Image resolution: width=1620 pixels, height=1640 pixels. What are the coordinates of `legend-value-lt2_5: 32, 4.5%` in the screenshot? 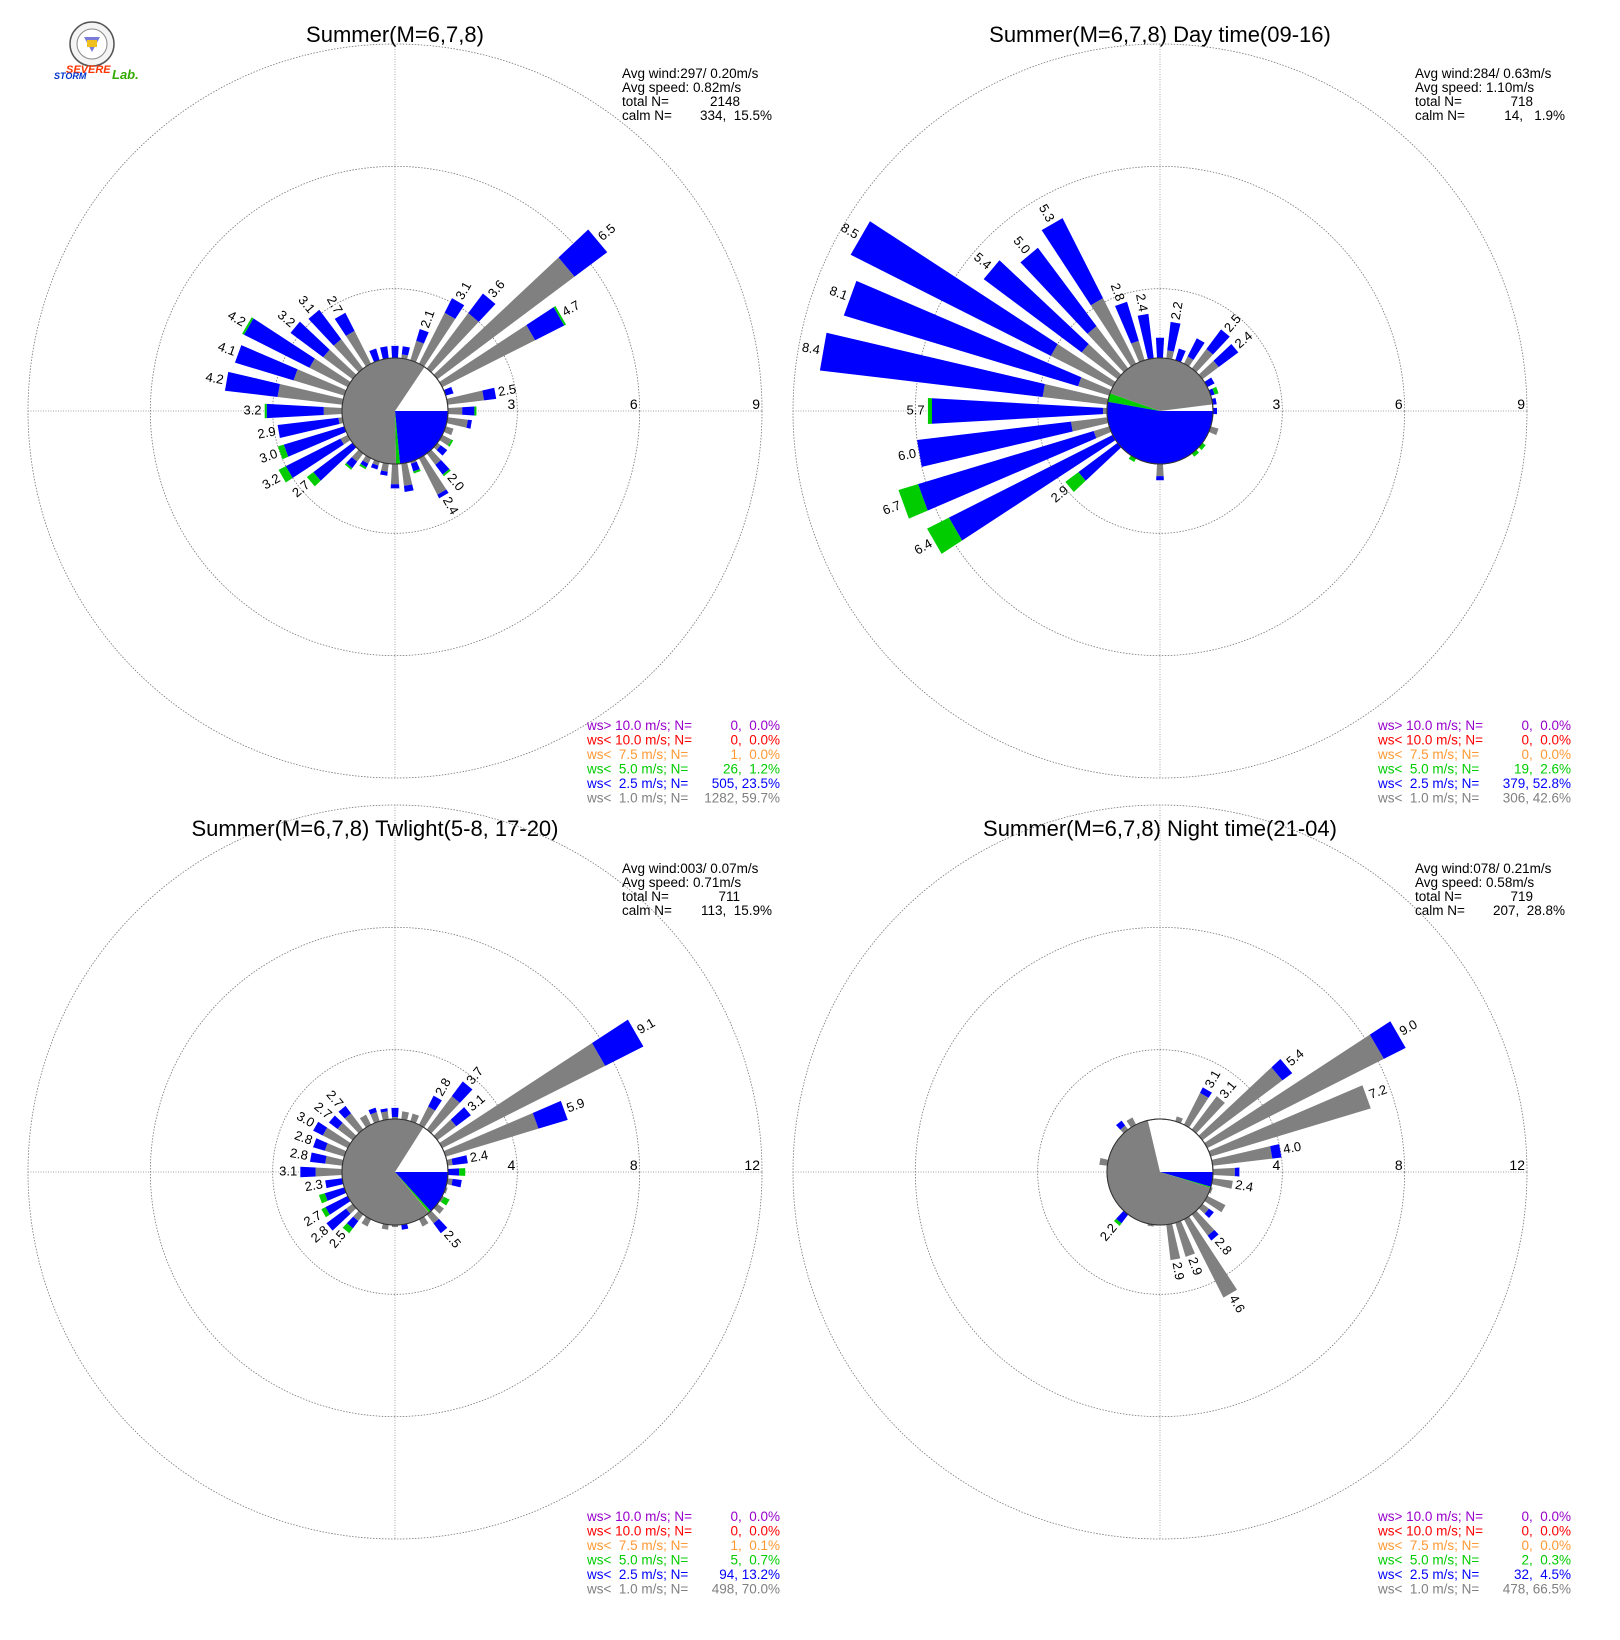 It's located at (1542, 1574).